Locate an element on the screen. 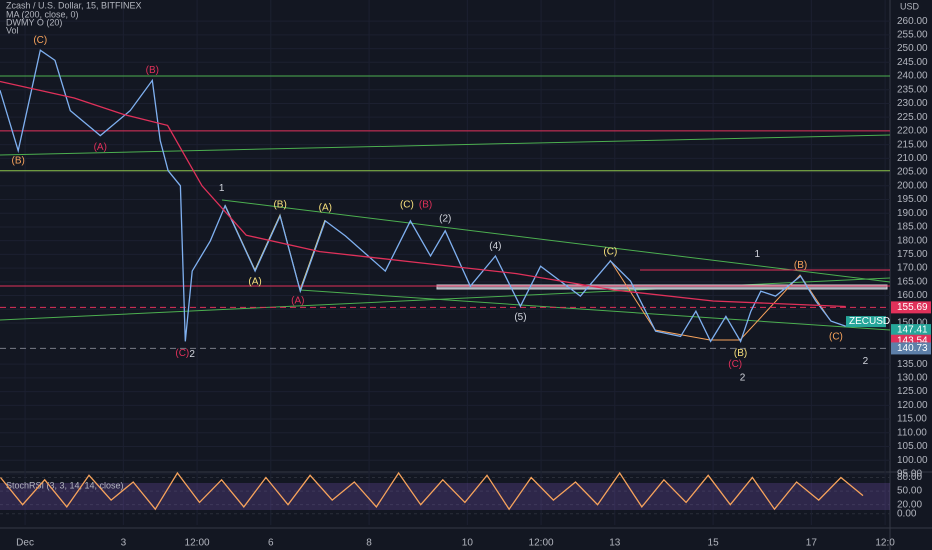 Image resolution: width=932 pixels, height=550 pixels. indicator-label: MA (200, close, 0) is located at coordinates (42, 14).